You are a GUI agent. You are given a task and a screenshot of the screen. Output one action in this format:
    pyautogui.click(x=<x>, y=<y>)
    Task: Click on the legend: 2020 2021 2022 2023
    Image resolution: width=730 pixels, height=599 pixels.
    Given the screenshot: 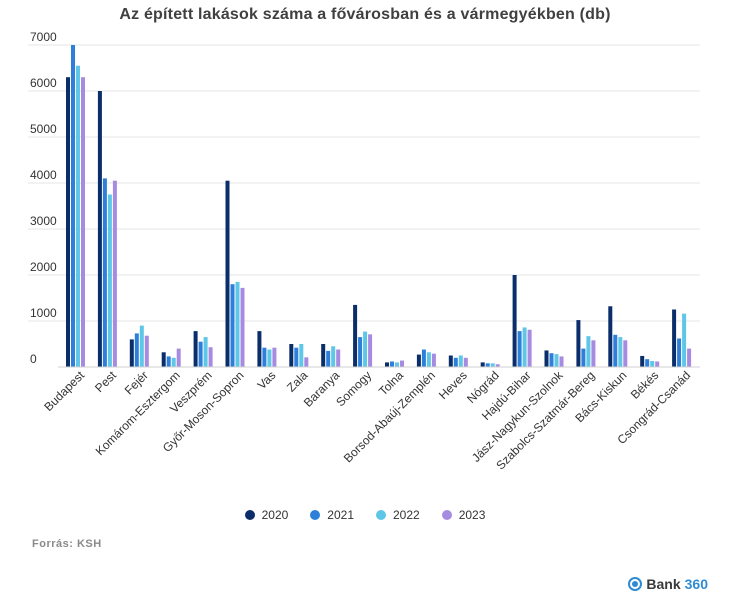 What is the action you would take?
    pyautogui.click(x=365, y=515)
    